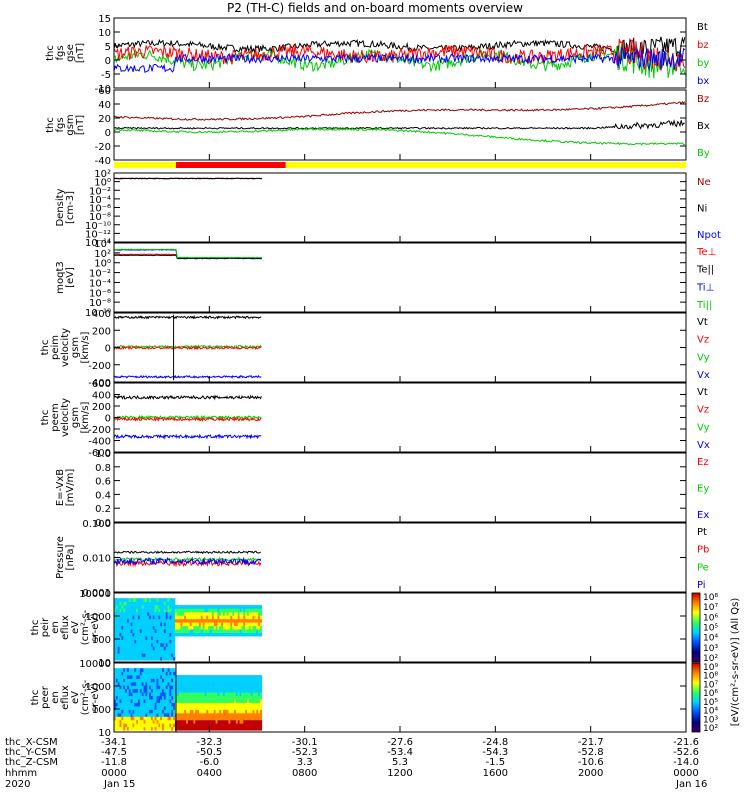 This screenshot has height=800, width=750. What do you see at coordinates (188, 419) in the screenshot?
I see `series-Vz` at bounding box center [188, 419].